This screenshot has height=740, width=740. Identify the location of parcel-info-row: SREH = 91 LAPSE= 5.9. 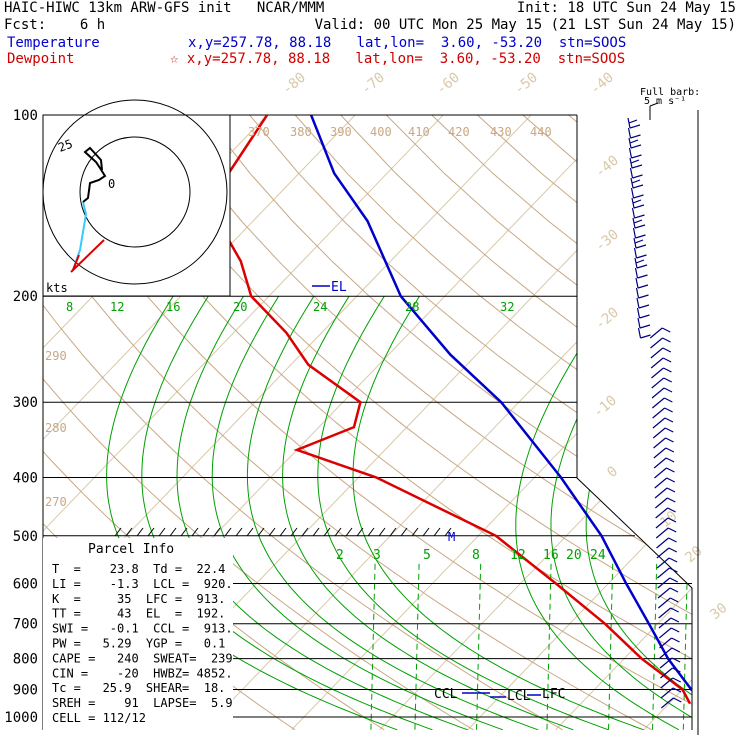
(142, 703).